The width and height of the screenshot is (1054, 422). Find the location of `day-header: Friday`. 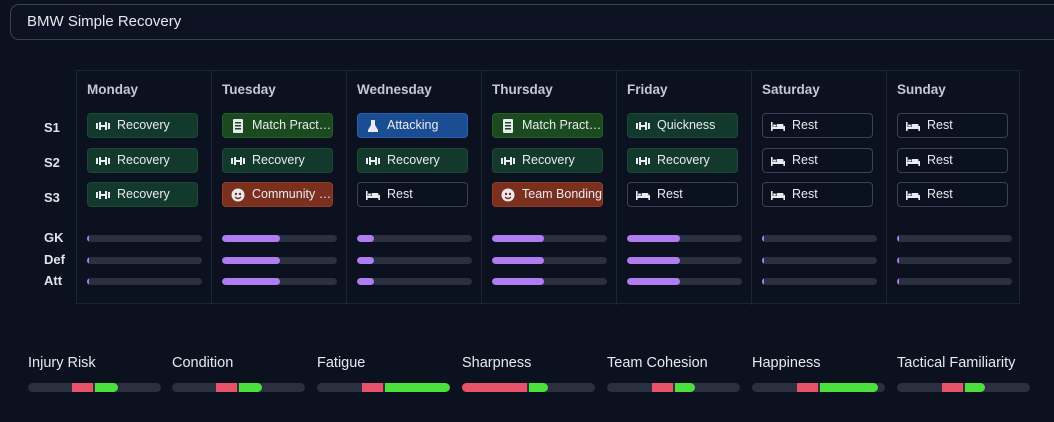

day-header: Friday is located at coordinates (647, 89).